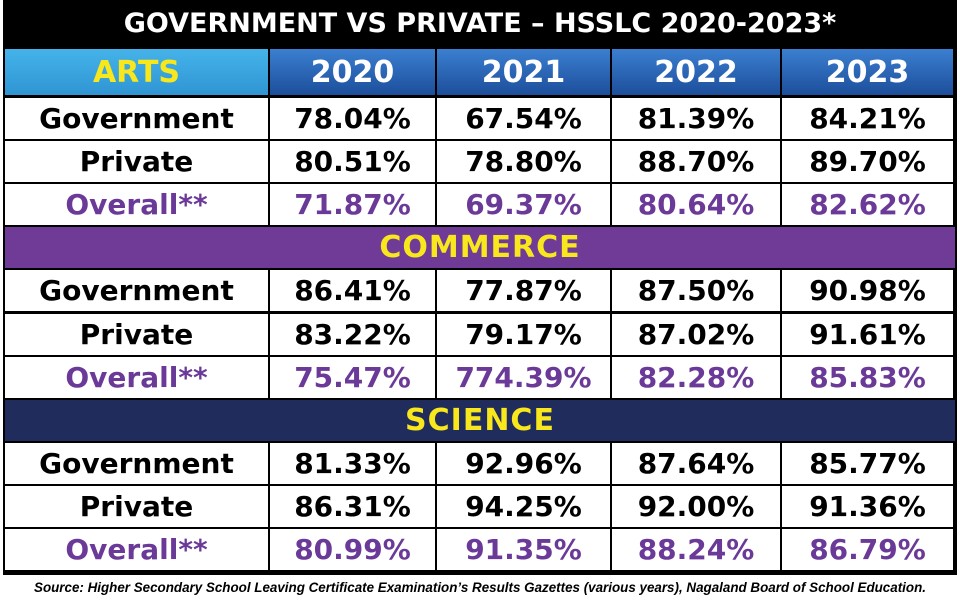  Describe the element at coordinates (480, 420) in the screenshot. I see `section-title: SCIENCE` at that location.